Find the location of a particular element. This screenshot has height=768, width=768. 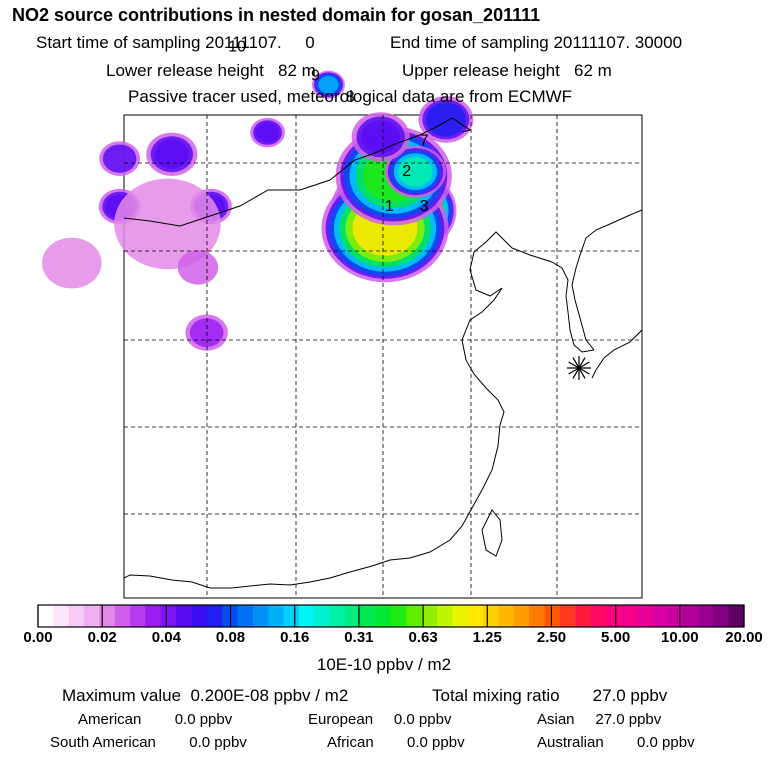

region-label-1: 1 is located at coordinates (389, 206).